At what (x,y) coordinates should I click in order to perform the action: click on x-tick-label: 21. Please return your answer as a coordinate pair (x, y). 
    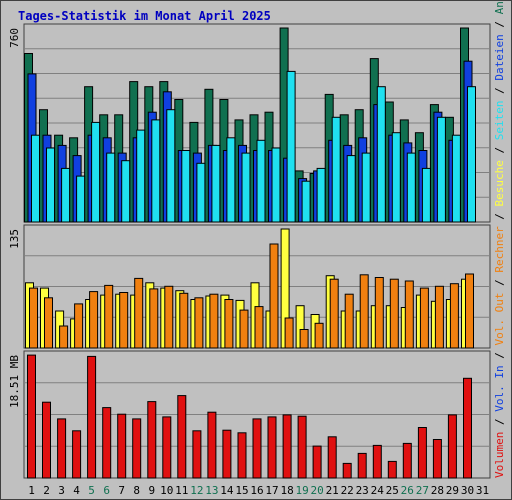
    Looking at the image, I should click on (332, 490).